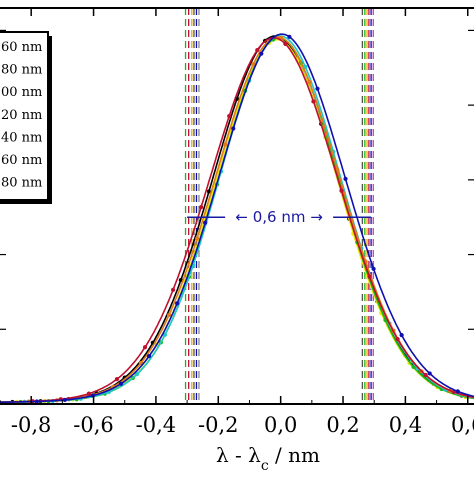 The width and height of the screenshot is (474, 479). I want to click on legend-entry-2: 00 nm, so click(21, 92).